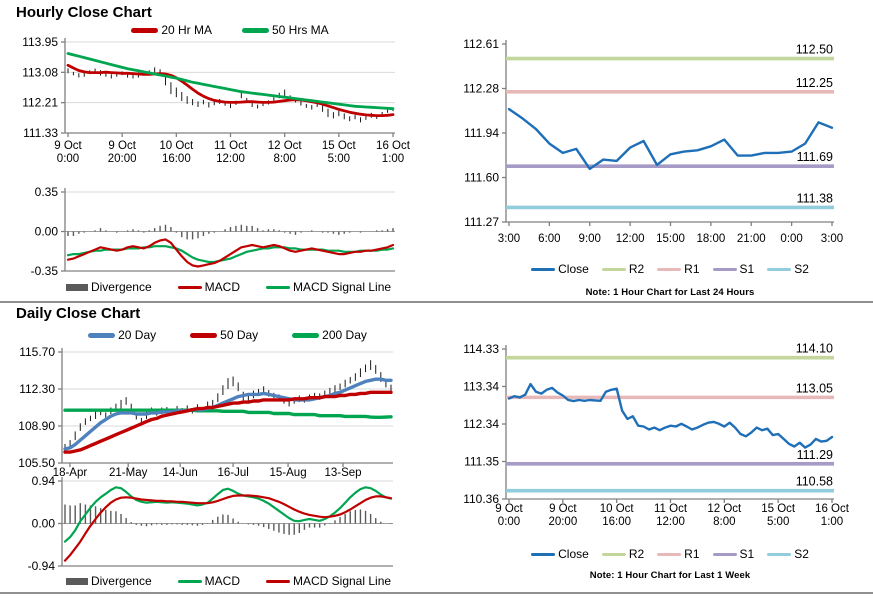 This screenshot has width=873, height=601. I want to click on hourly-pivot-legend: Close R2 R1 S1 S2, so click(670, 269).